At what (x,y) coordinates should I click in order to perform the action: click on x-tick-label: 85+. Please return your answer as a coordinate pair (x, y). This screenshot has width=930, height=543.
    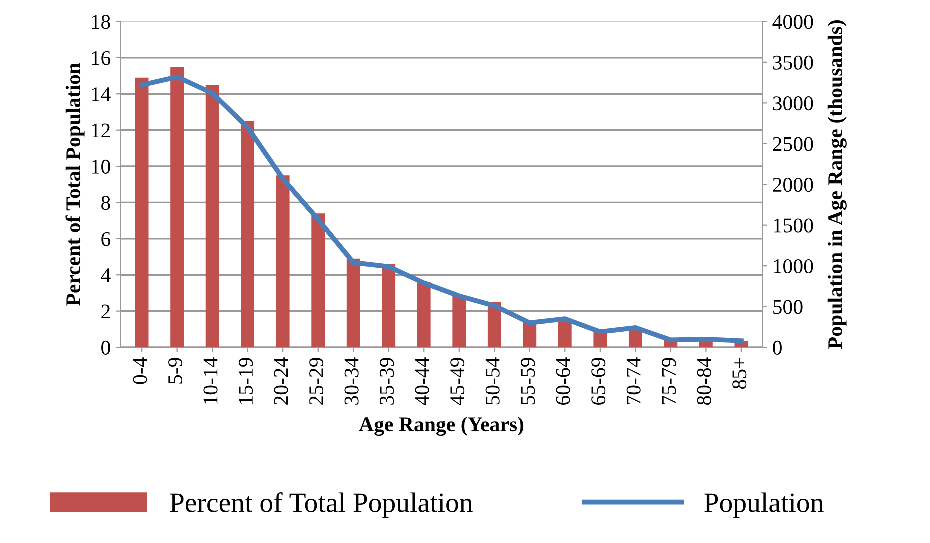
    Looking at the image, I should click on (739, 374).